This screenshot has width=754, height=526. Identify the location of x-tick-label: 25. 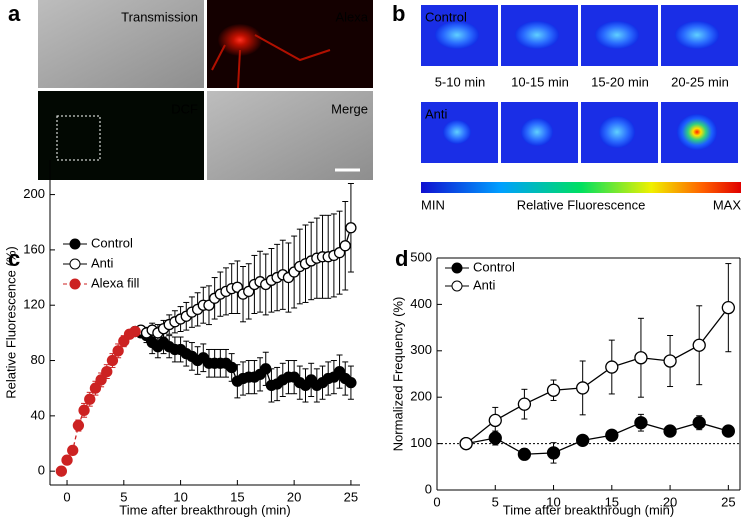
(351, 496).